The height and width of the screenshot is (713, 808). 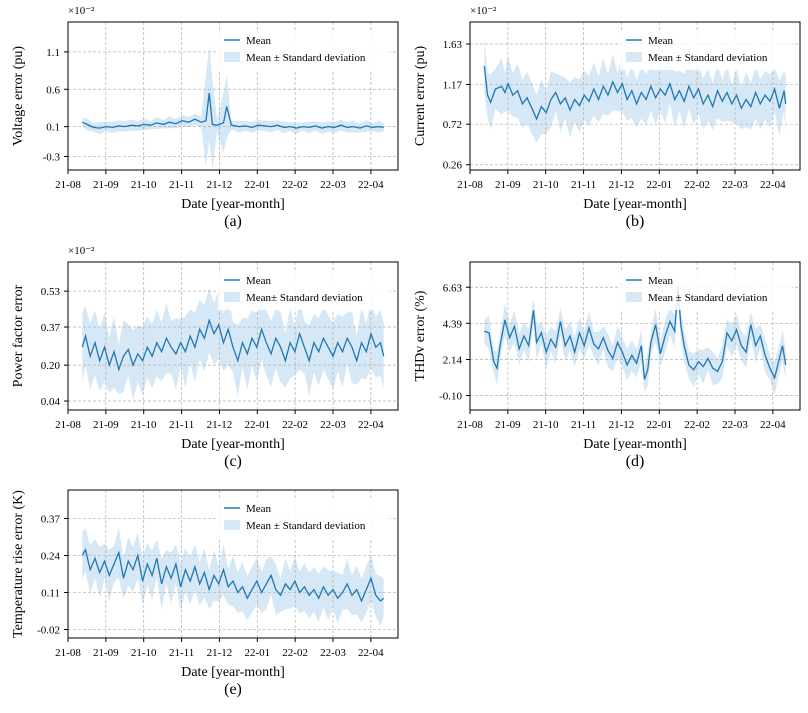 I want to click on panel-caption: (e), so click(x=233, y=689).